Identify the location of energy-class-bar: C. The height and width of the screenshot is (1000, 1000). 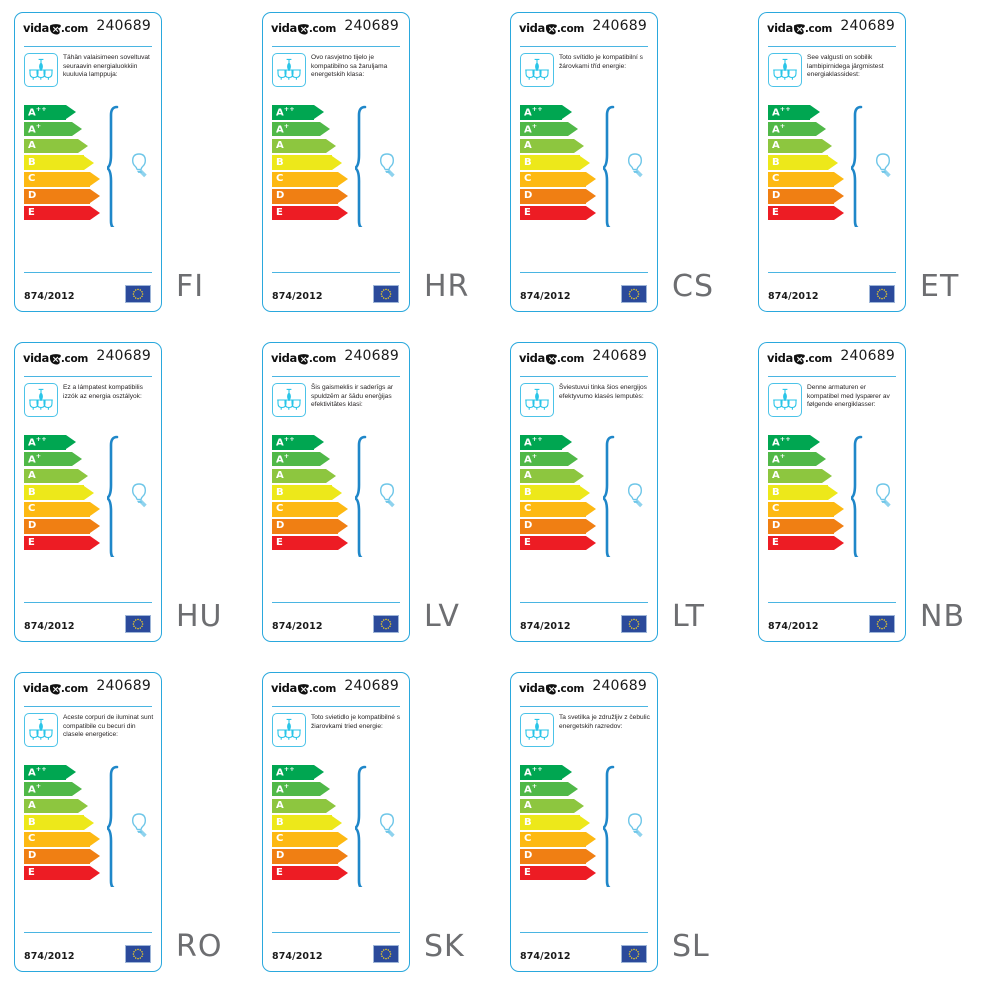
(310, 839).